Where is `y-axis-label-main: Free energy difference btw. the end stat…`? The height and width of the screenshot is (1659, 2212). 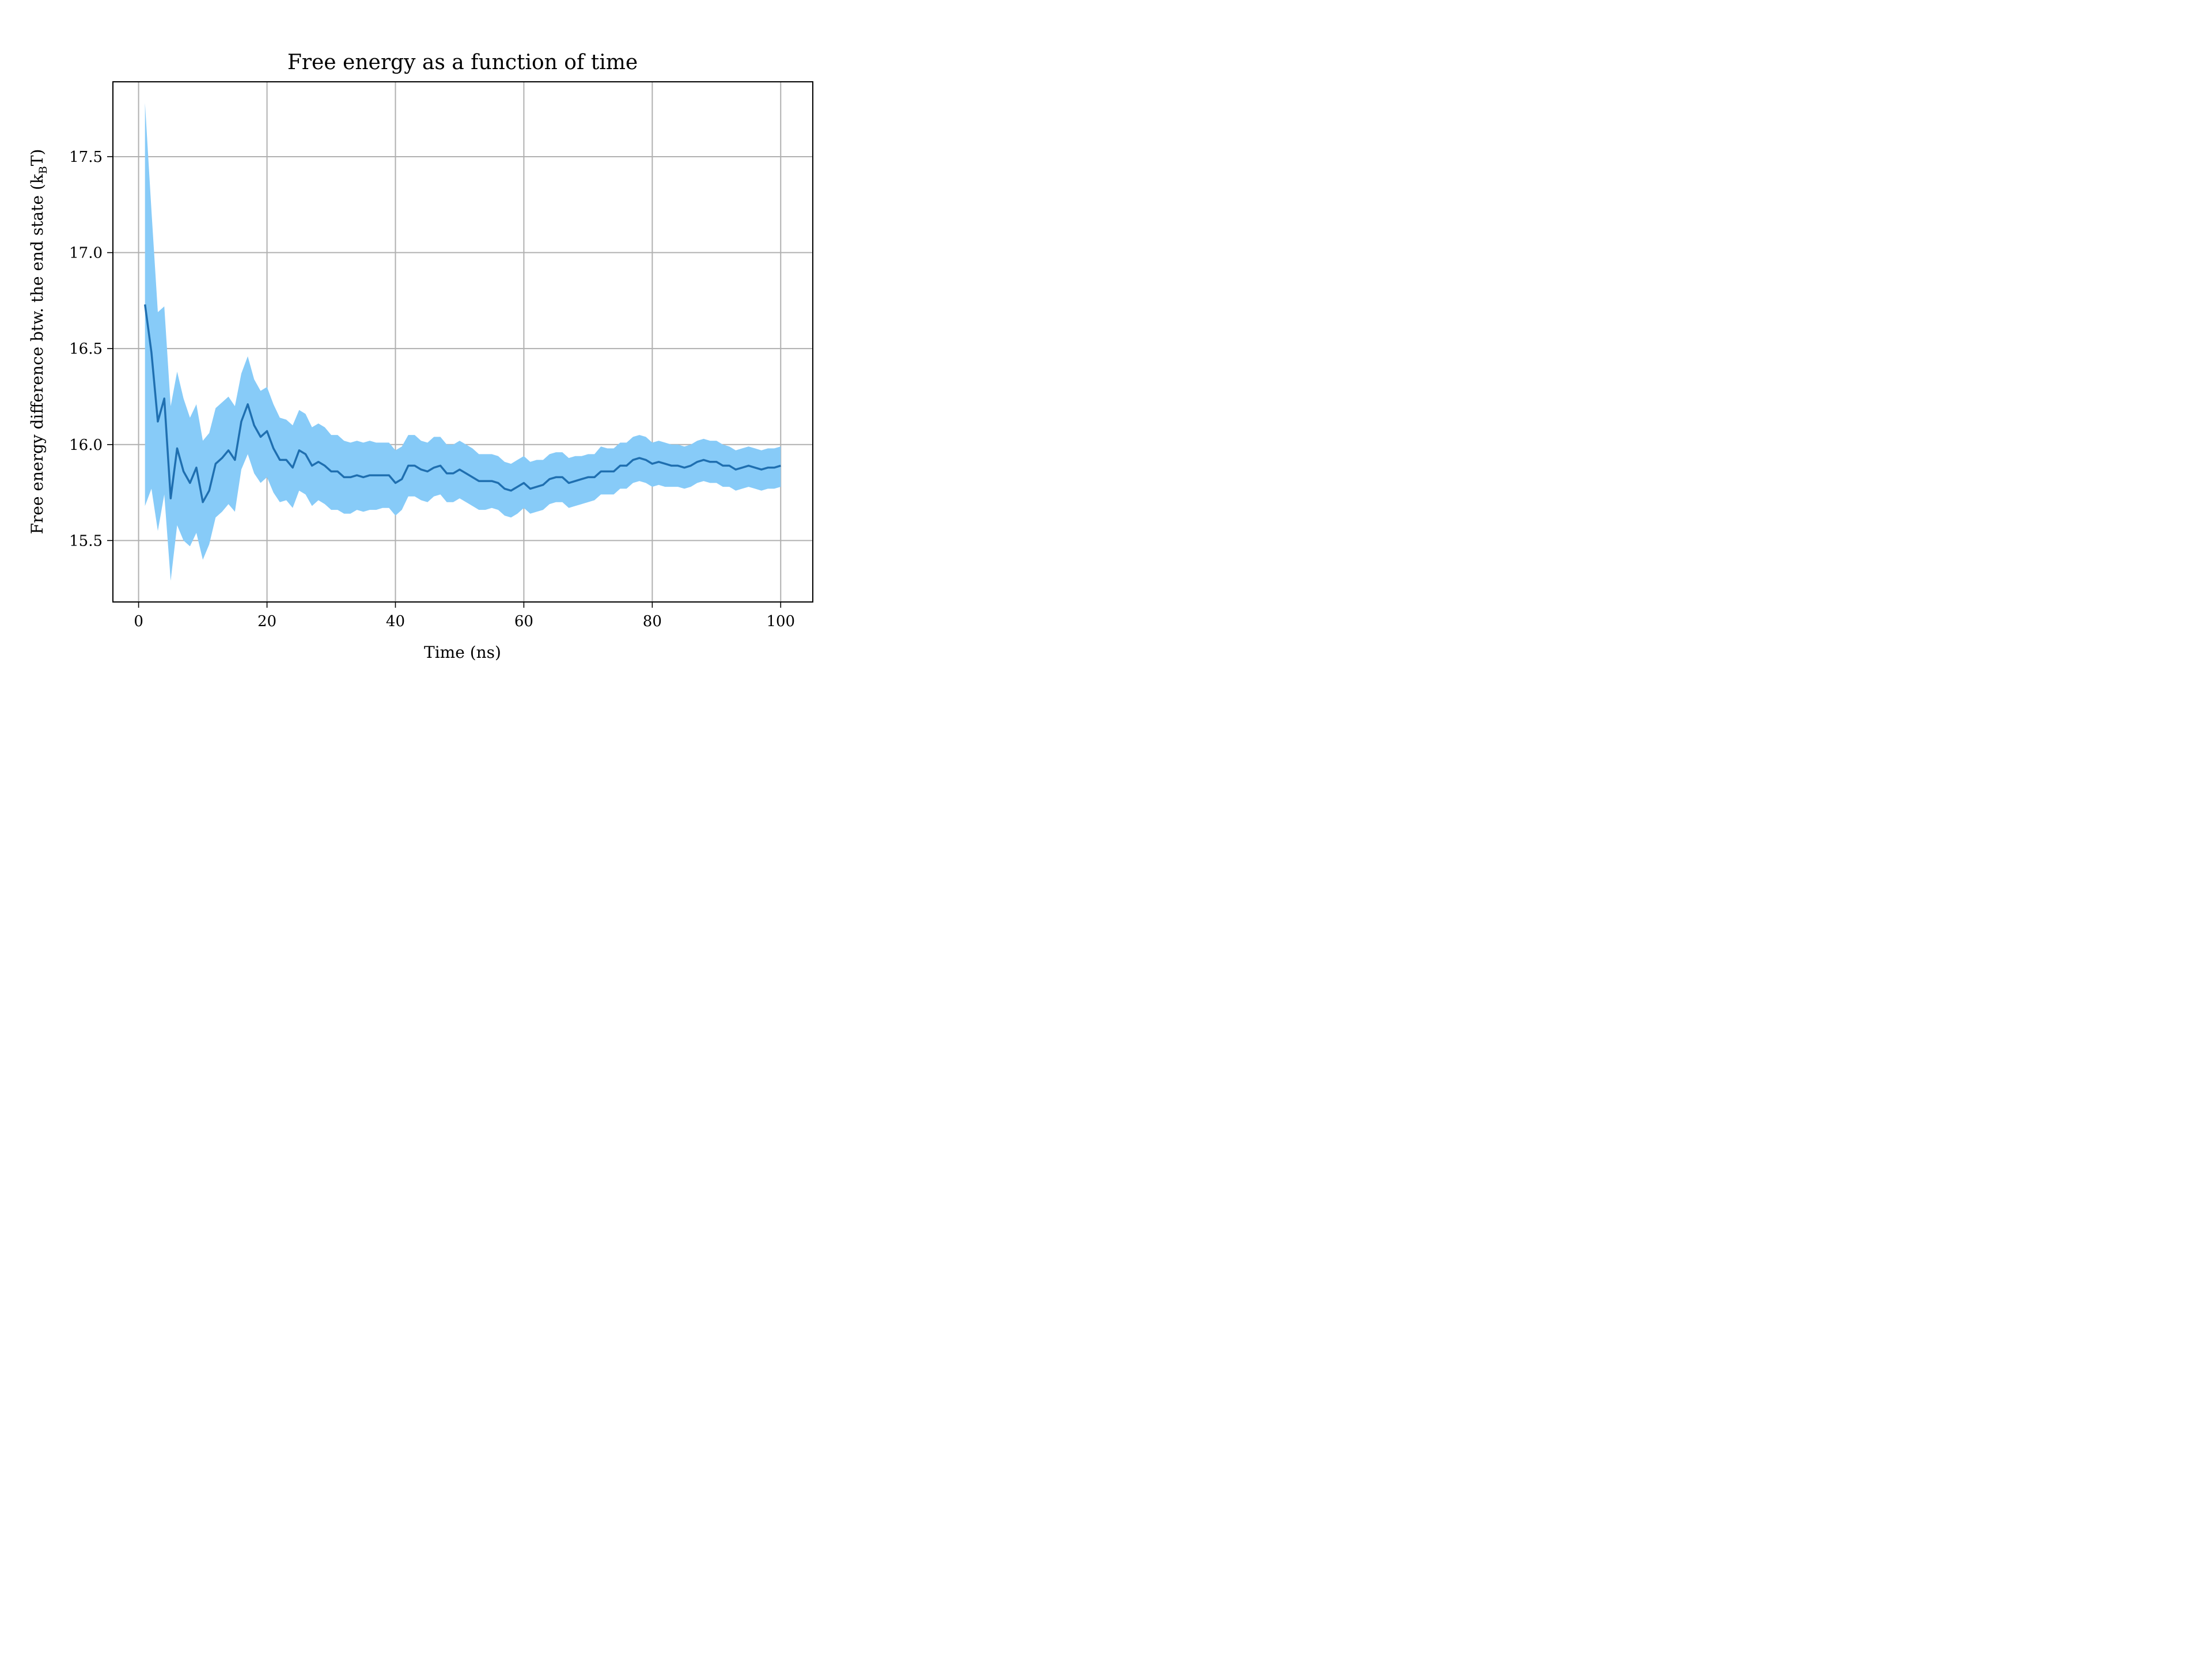 y-axis-label-main: Free energy difference btw. the end stat… is located at coordinates (37, 353).